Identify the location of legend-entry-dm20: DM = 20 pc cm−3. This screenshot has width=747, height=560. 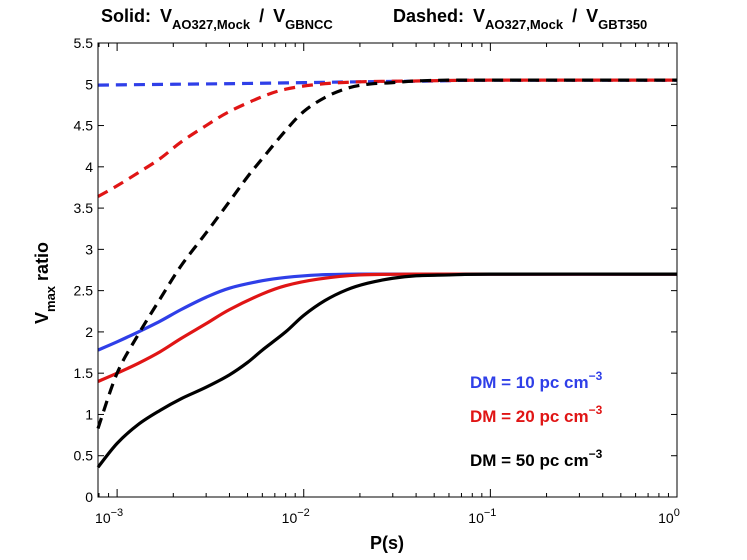
(536, 414).